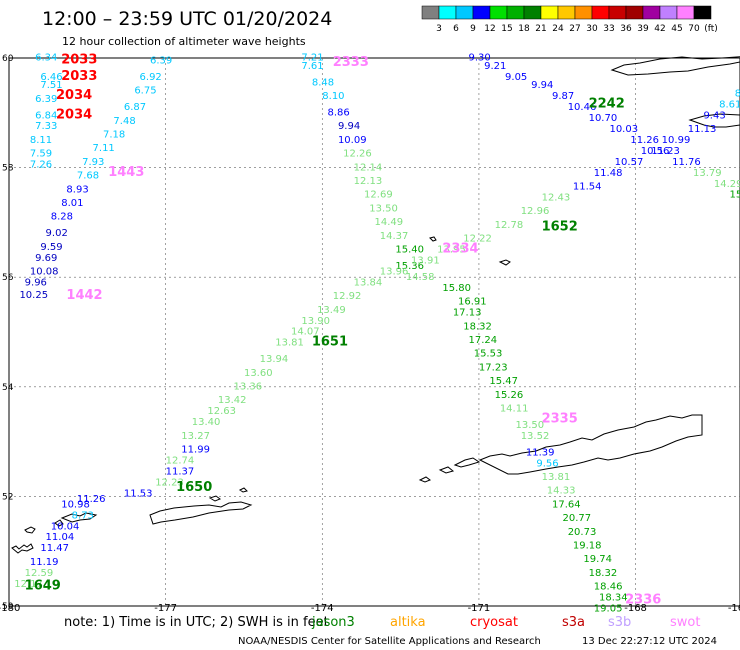 This screenshot has height=650, width=740. Describe the element at coordinates (488, 354) in the screenshot. I see `wave-height-label: 15.53` at that location.